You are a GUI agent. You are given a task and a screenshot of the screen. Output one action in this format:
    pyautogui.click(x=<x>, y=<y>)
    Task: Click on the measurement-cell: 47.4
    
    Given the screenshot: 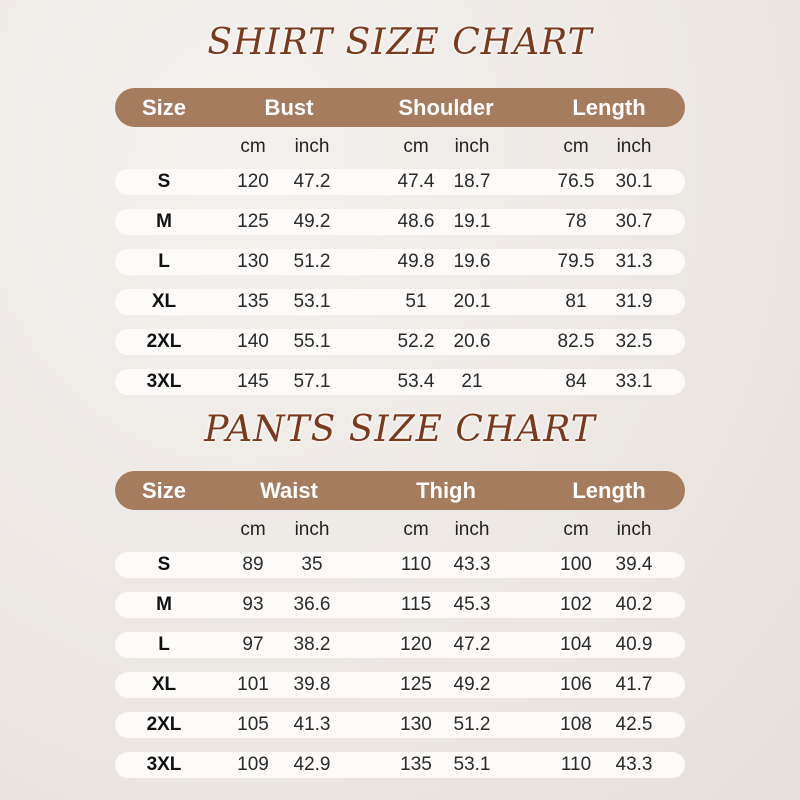 What is the action you would take?
    pyautogui.click(x=416, y=181)
    